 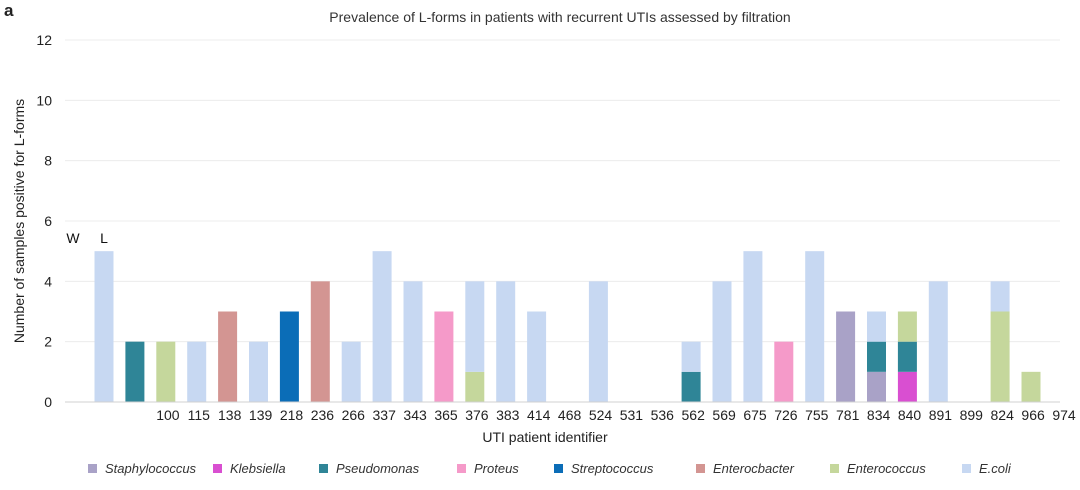 I want to click on x-tick-label: 726, so click(x=786, y=415).